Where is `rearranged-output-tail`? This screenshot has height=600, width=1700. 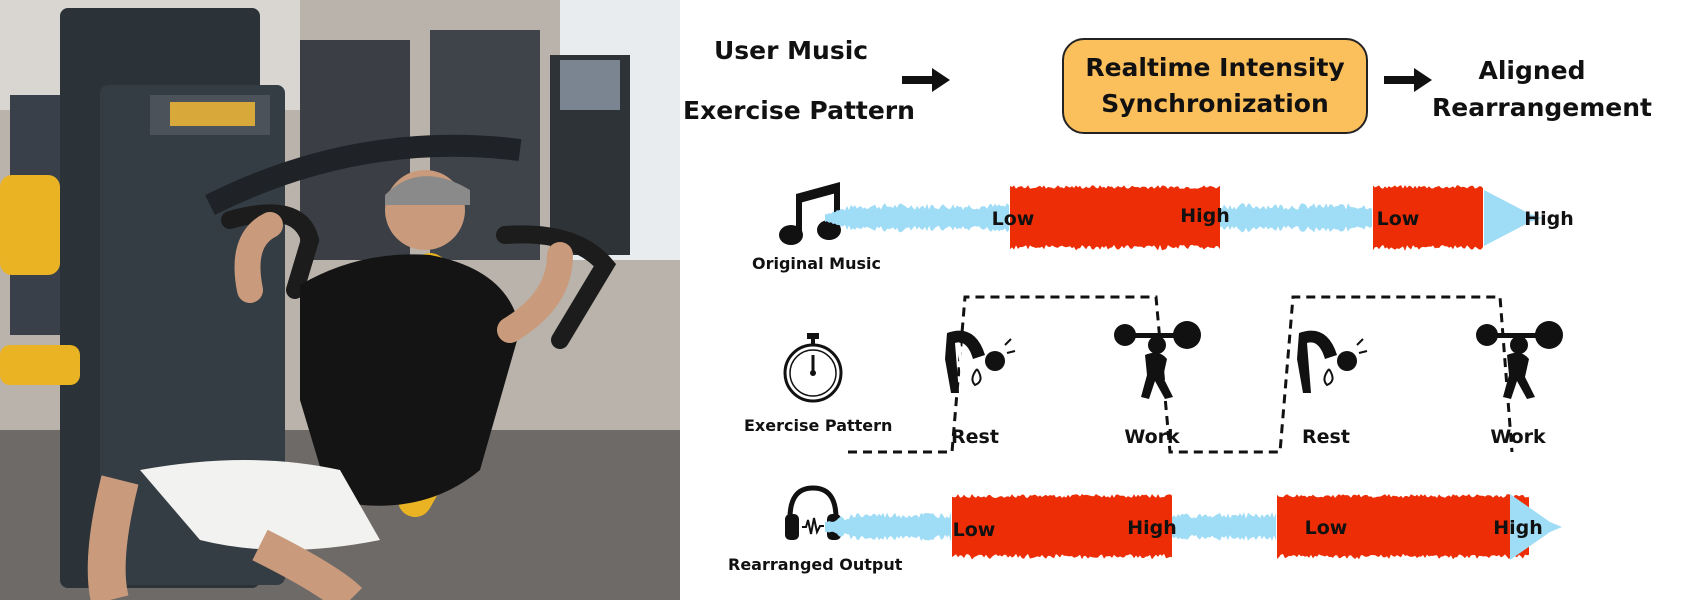
rearranged-output-tail is located at coordinates (1536, 527).